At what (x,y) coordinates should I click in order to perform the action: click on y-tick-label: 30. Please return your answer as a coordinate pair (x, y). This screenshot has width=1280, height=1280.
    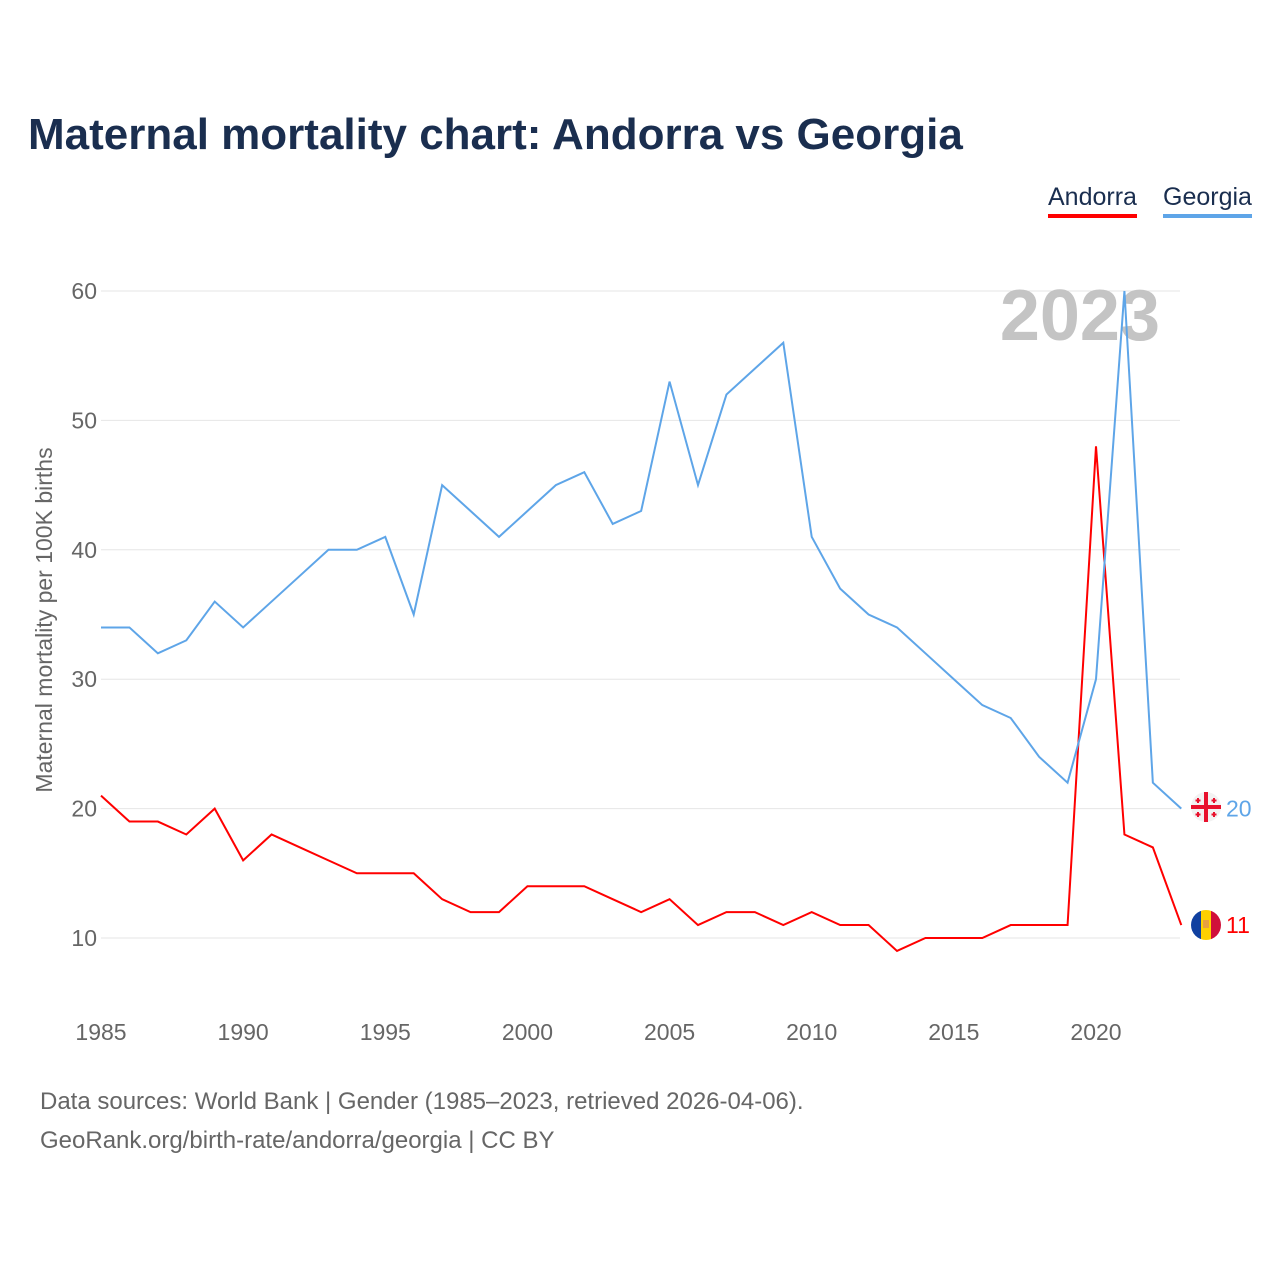
    Looking at the image, I should click on (84, 679).